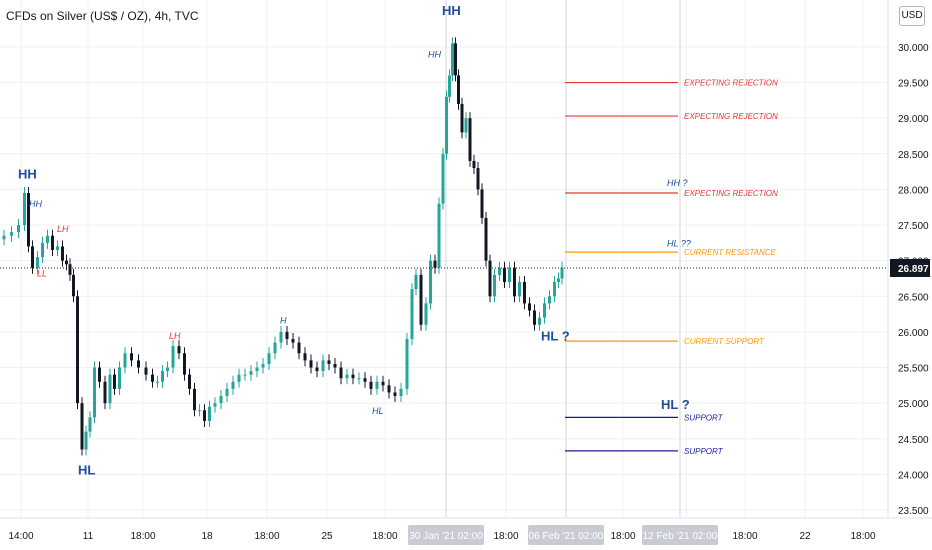 The image size is (932, 550). What do you see at coordinates (913, 369) in the screenshot?
I see `y-tick-label-4: 25.500` at bounding box center [913, 369].